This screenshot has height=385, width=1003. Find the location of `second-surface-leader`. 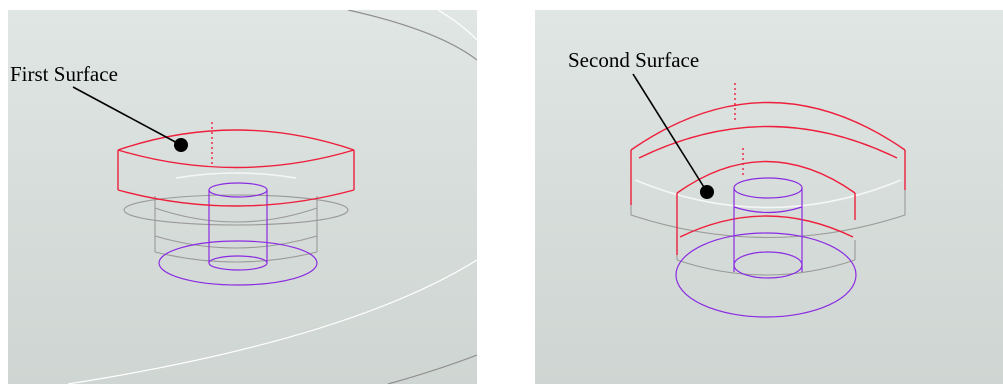

second-surface-leader is located at coordinates (673, 136).